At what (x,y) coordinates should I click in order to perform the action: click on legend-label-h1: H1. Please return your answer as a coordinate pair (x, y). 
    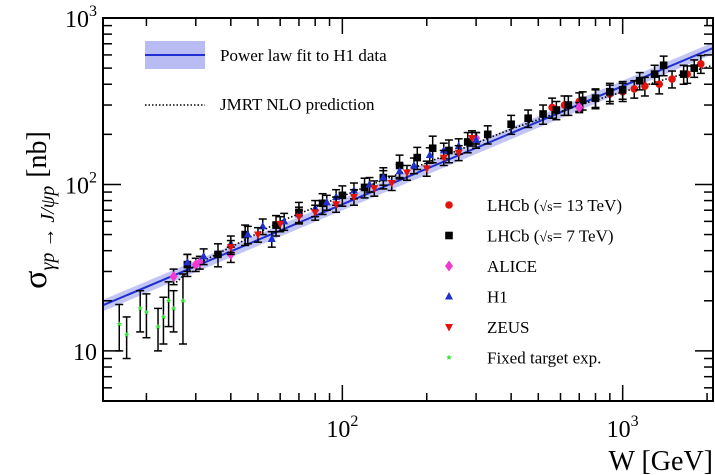
    Looking at the image, I should click on (497, 297).